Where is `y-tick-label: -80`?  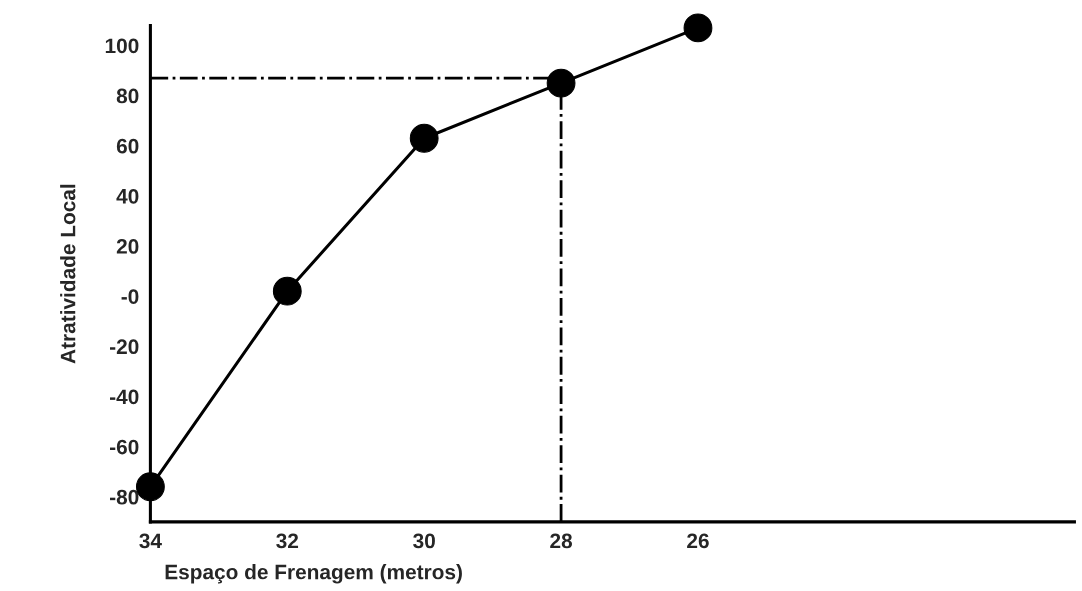 y-tick-label: -80 is located at coordinates (124, 497).